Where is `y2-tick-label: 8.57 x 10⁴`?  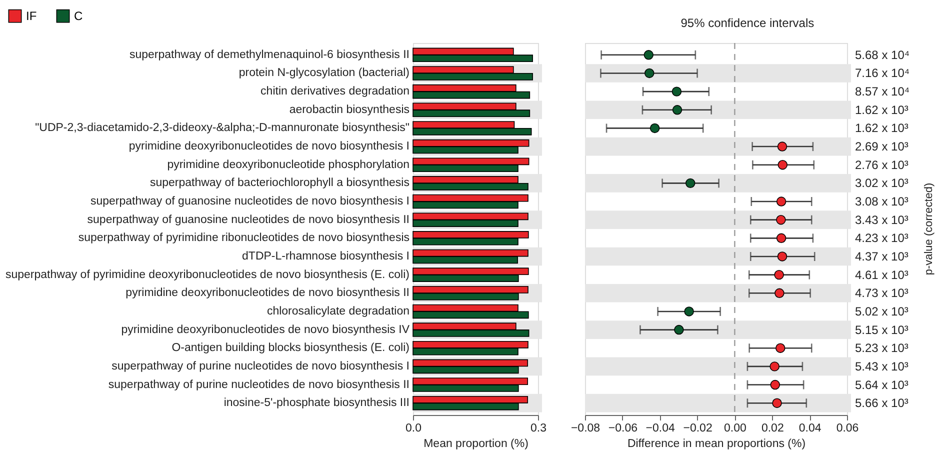
y2-tick-label: 8.57 x 10⁴ is located at coordinates (882, 91).